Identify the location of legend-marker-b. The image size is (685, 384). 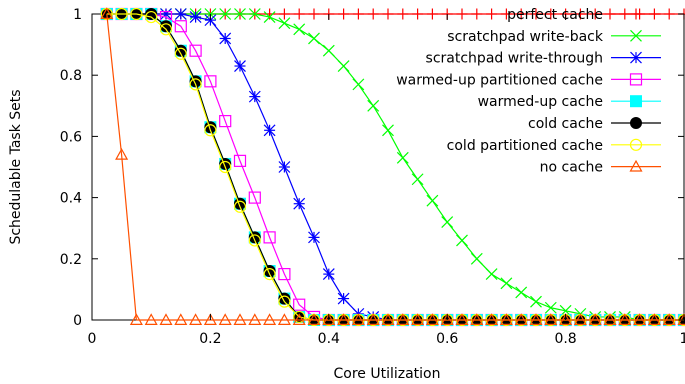
(636, 35).